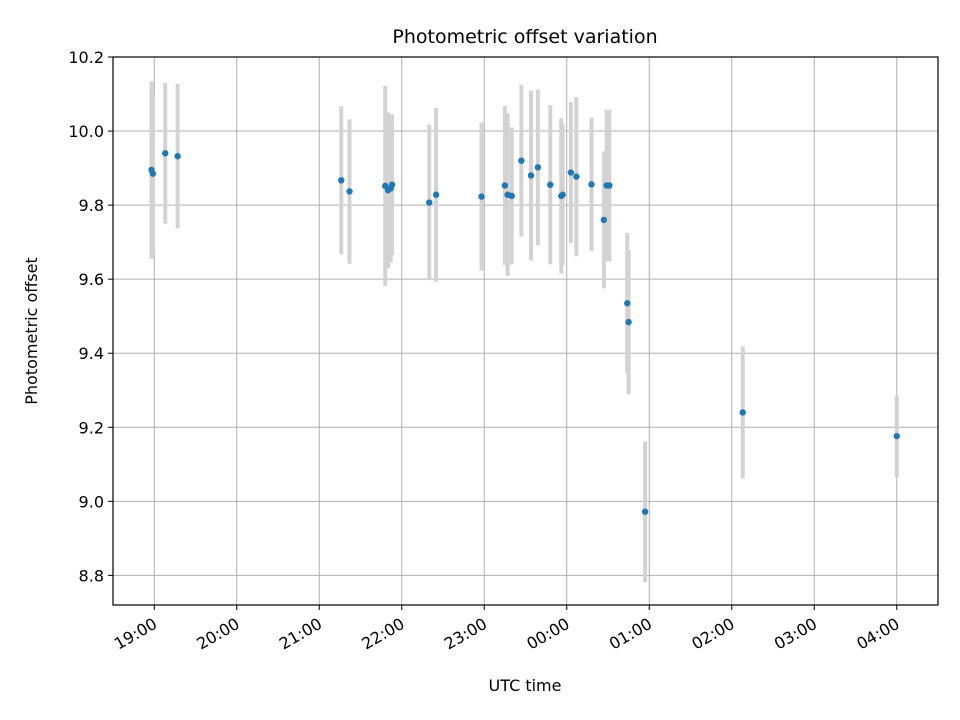 The image size is (960, 720). I want to click on y-axis-ticks: 8.8 9.0 9.2 9.4 9.6 9.8 10.0 10.2, so click(90, 316).